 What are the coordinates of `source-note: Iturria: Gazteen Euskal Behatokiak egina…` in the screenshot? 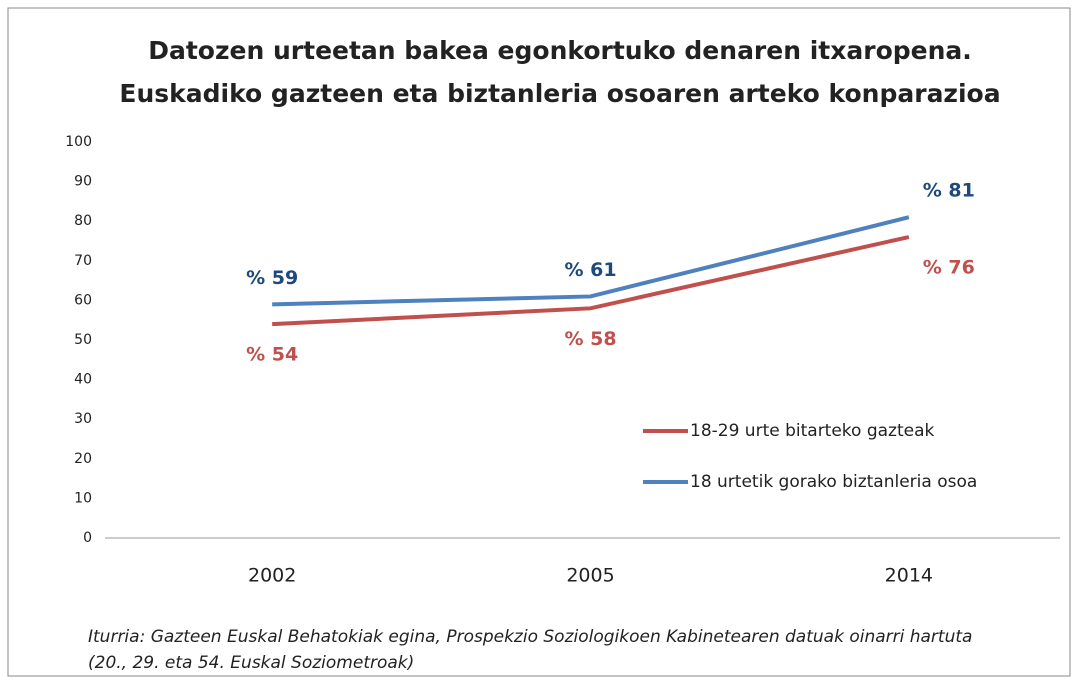 It's located at (530, 637).